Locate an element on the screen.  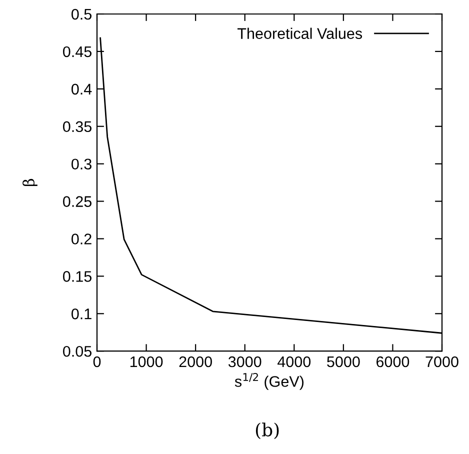
y-tick-label: 0.15 is located at coordinates (77, 276).